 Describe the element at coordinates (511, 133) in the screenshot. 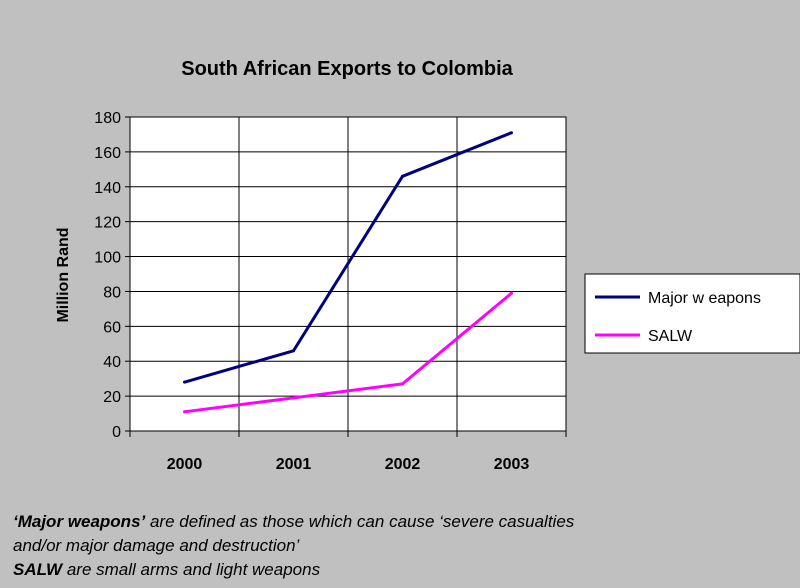

I see `data-point-0-2003` at that location.